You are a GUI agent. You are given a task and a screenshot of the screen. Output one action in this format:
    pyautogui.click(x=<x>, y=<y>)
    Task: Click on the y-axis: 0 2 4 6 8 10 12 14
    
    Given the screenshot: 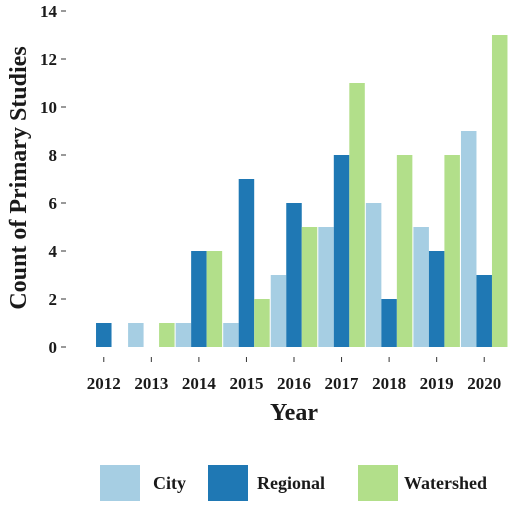 What is the action you would take?
    pyautogui.click(x=53, y=179)
    